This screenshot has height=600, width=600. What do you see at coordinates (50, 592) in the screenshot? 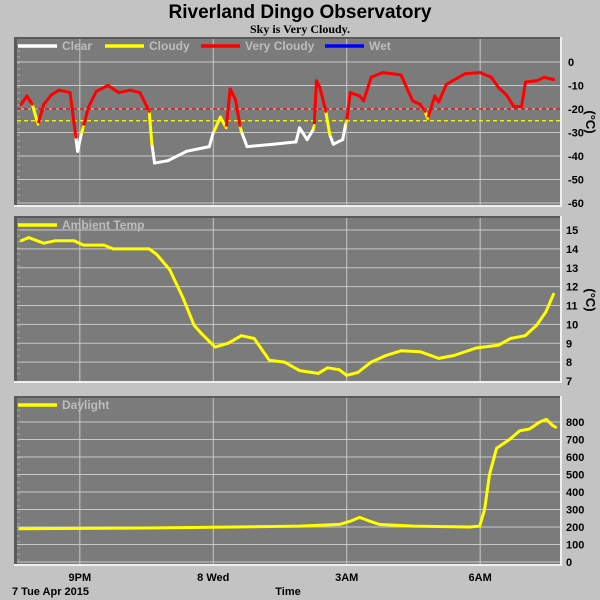
I see `x-axis-date-label: 7 Tue Apr 2015` at bounding box center [50, 592].